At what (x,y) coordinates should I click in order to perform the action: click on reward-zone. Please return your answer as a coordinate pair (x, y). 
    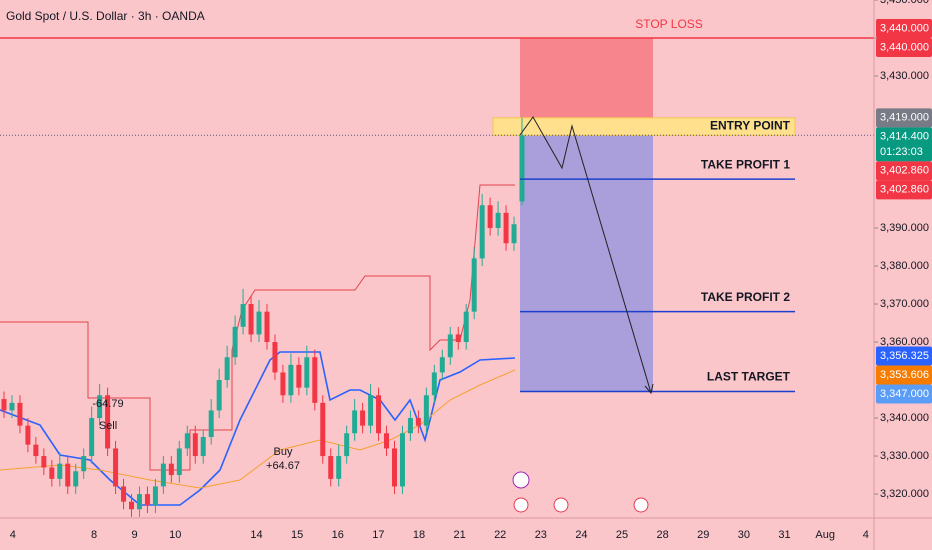
    Looking at the image, I should click on (586, 263).